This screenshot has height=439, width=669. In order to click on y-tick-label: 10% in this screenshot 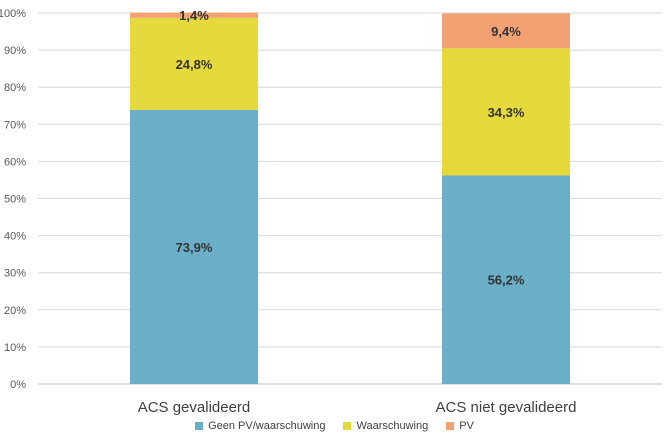, I will do `click(15, 348)`.